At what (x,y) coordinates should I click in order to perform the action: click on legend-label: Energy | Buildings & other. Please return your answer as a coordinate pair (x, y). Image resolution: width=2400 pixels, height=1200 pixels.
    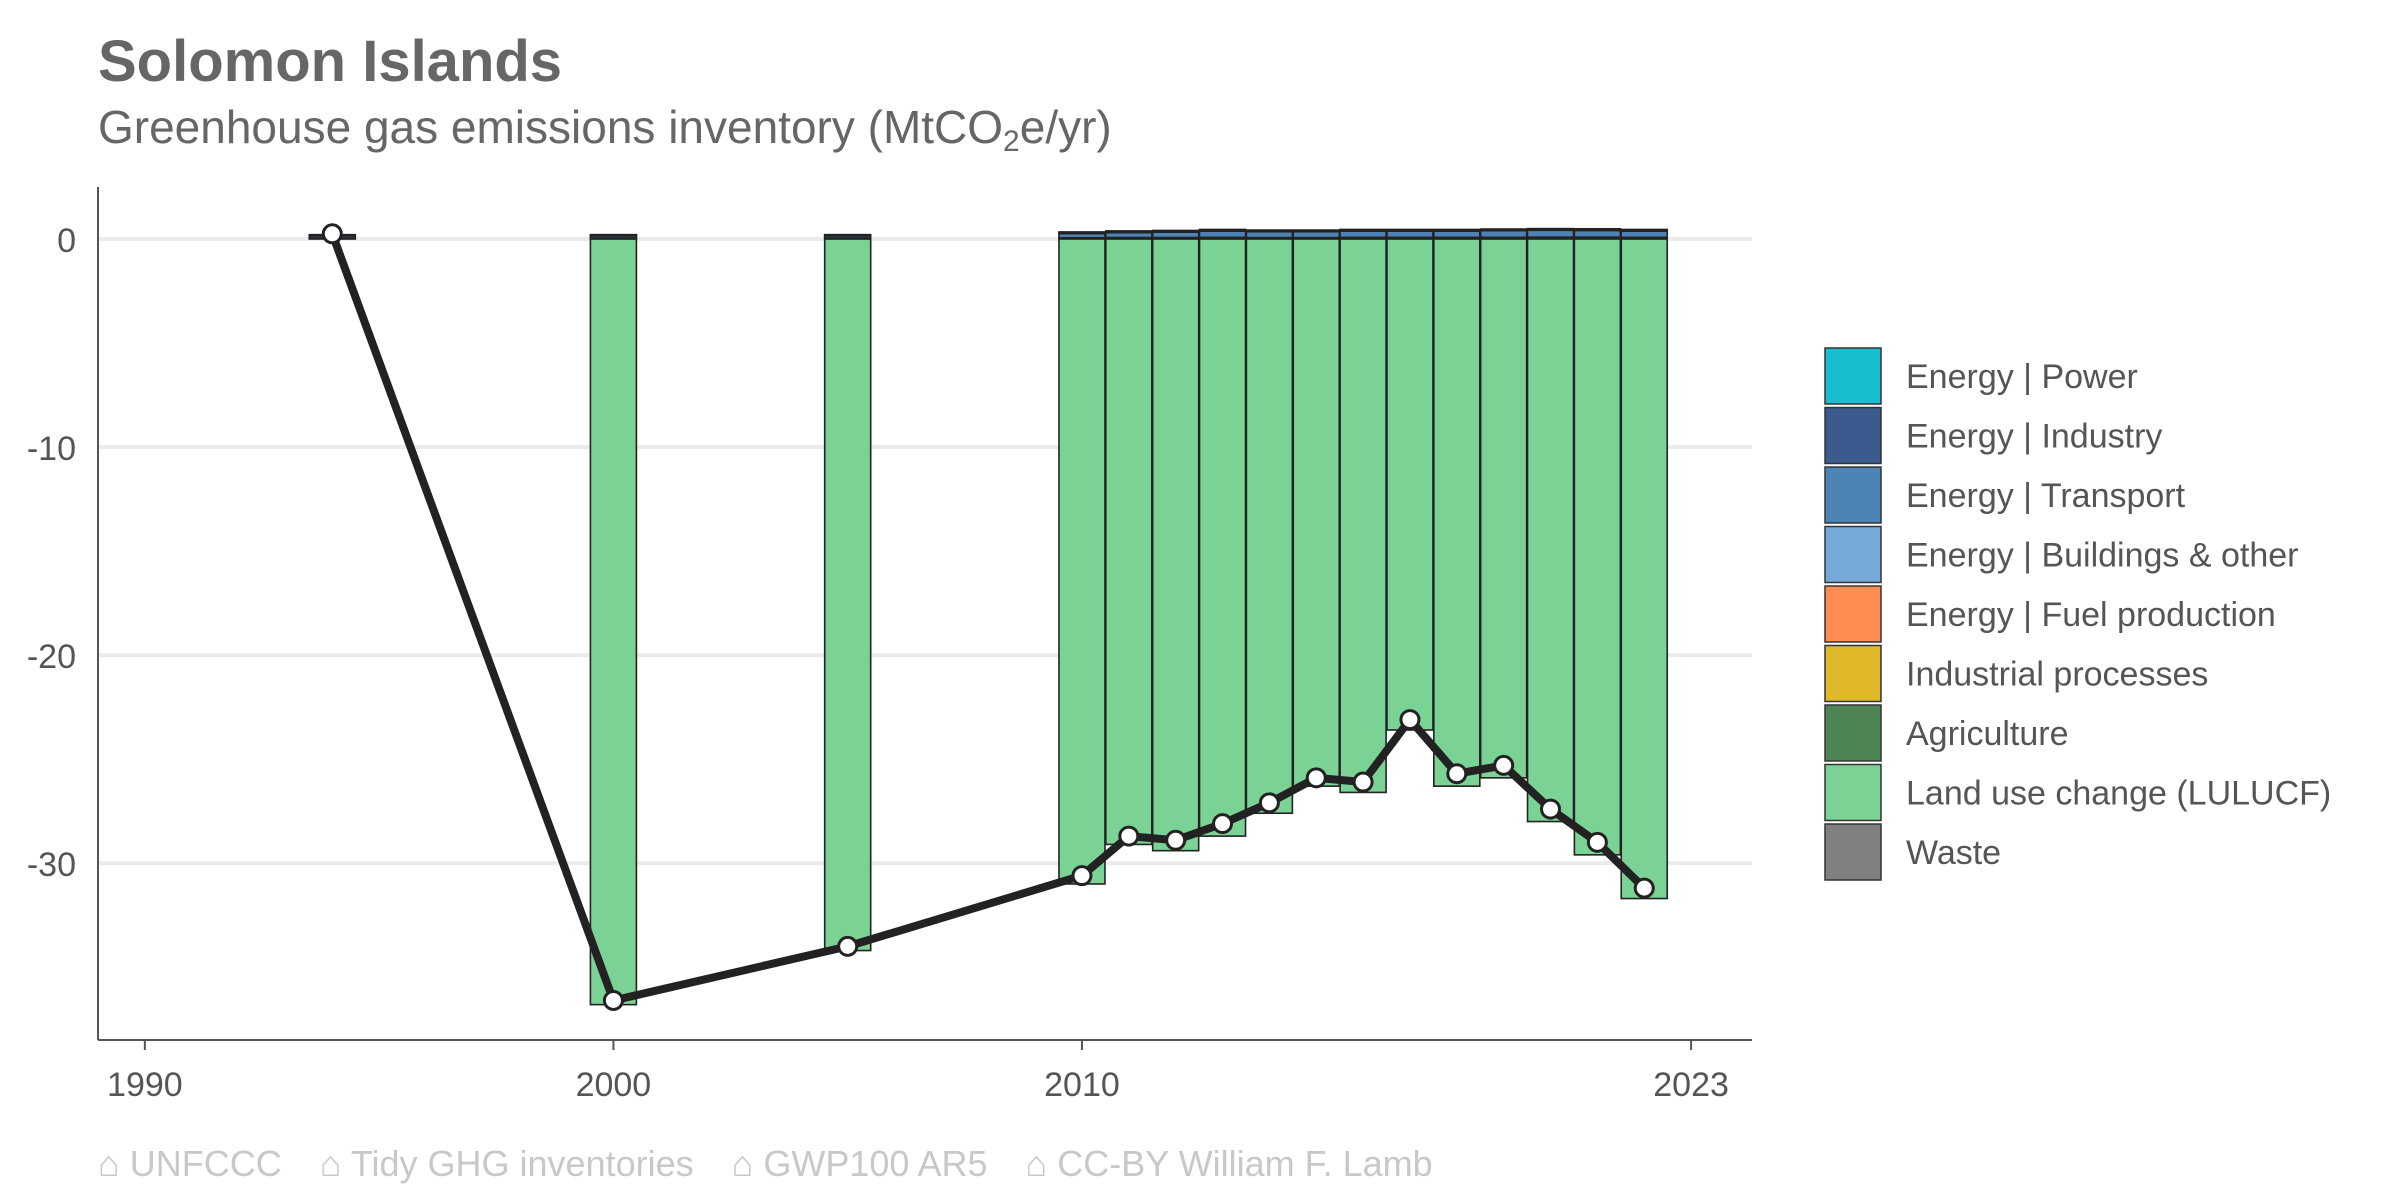
    Looking at the image, I should click on (2102, 556).